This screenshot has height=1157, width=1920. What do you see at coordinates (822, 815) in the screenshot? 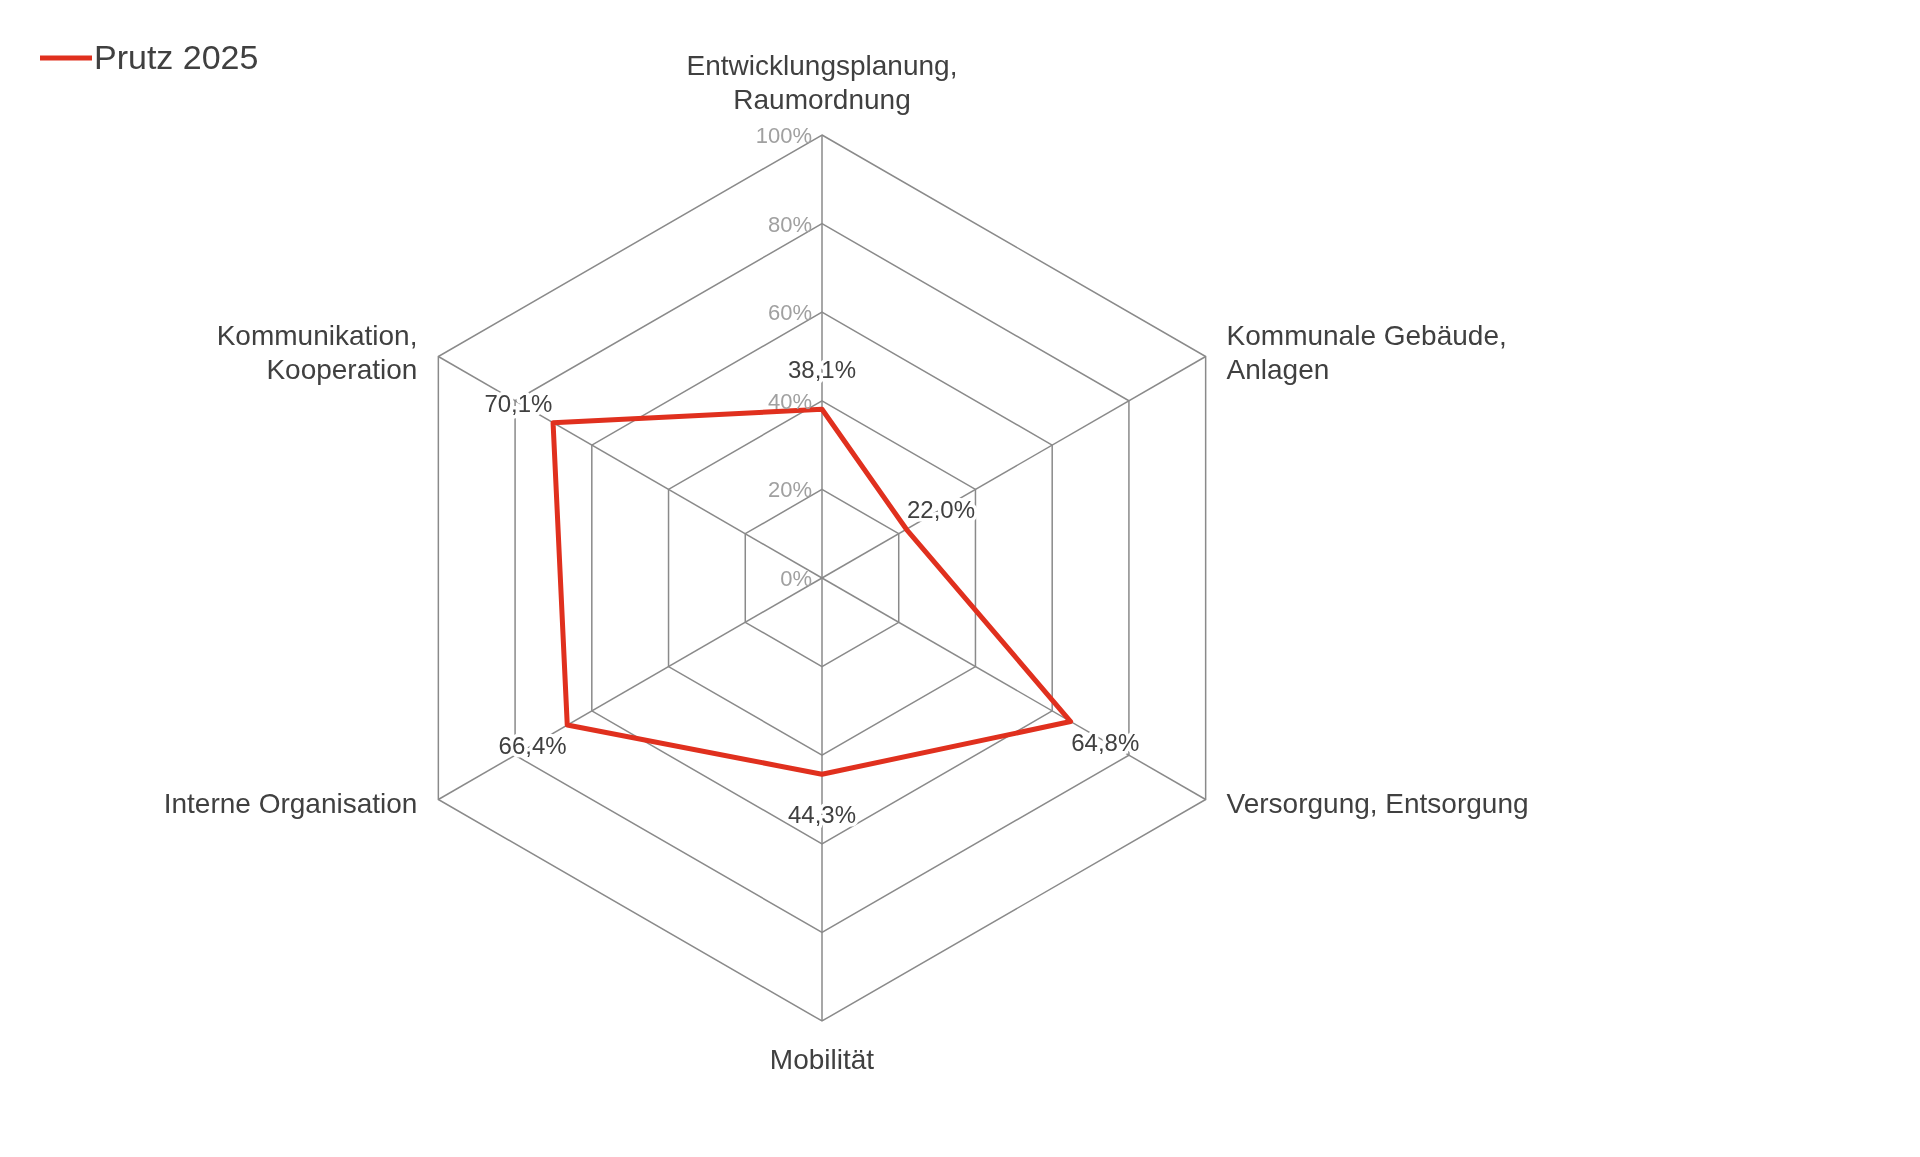
I see `data-label: 44,3%` at bounding box center [822, 815].